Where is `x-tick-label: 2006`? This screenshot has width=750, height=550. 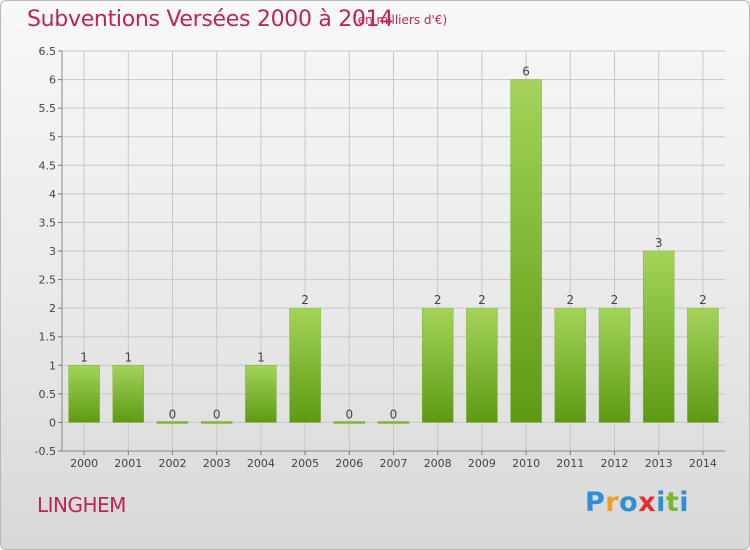 x-tick-label: 2006 is located at coordinates (349, 463).